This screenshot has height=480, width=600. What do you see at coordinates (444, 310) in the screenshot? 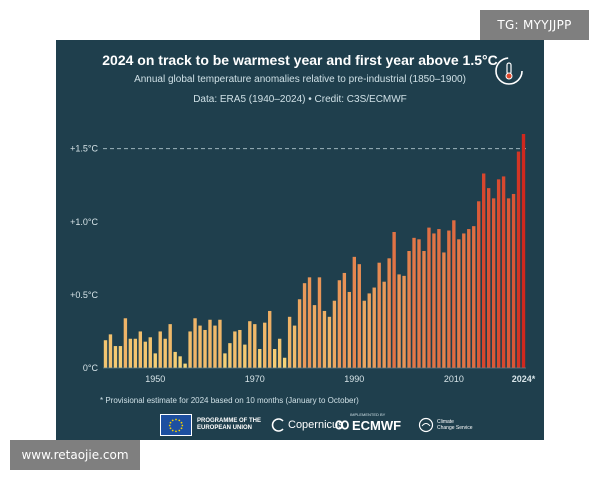
I see `bar-2008` at bounding box center [444, 310].